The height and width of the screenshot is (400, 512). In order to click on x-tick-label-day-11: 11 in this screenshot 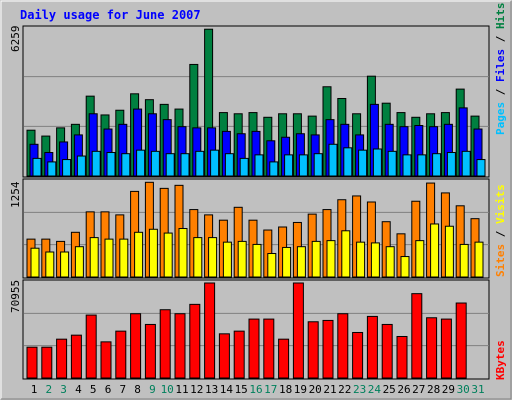, I will do `click(181, 389)`.